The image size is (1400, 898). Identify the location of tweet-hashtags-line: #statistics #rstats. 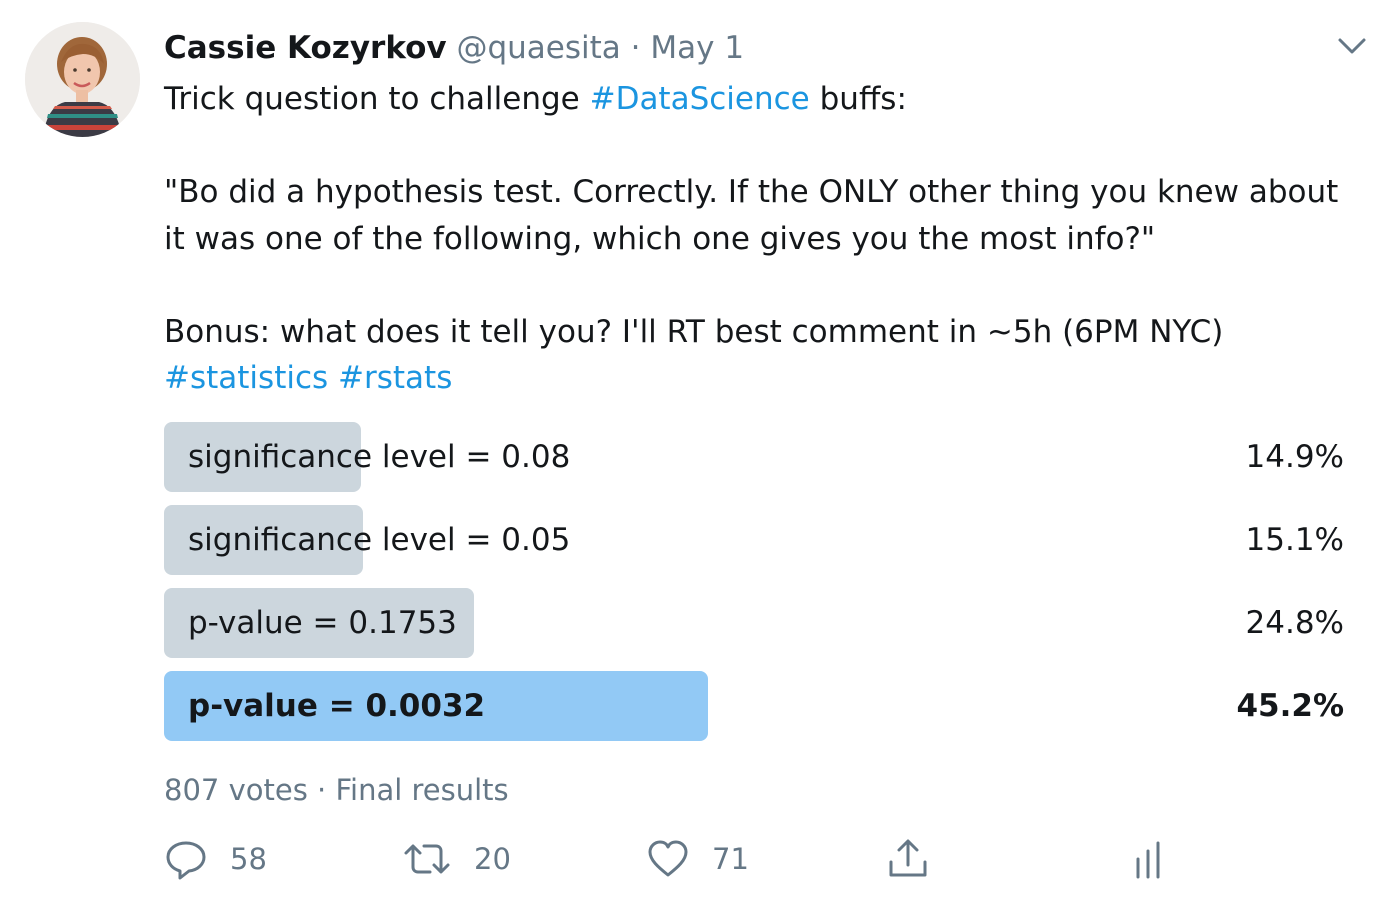
(769, 378).